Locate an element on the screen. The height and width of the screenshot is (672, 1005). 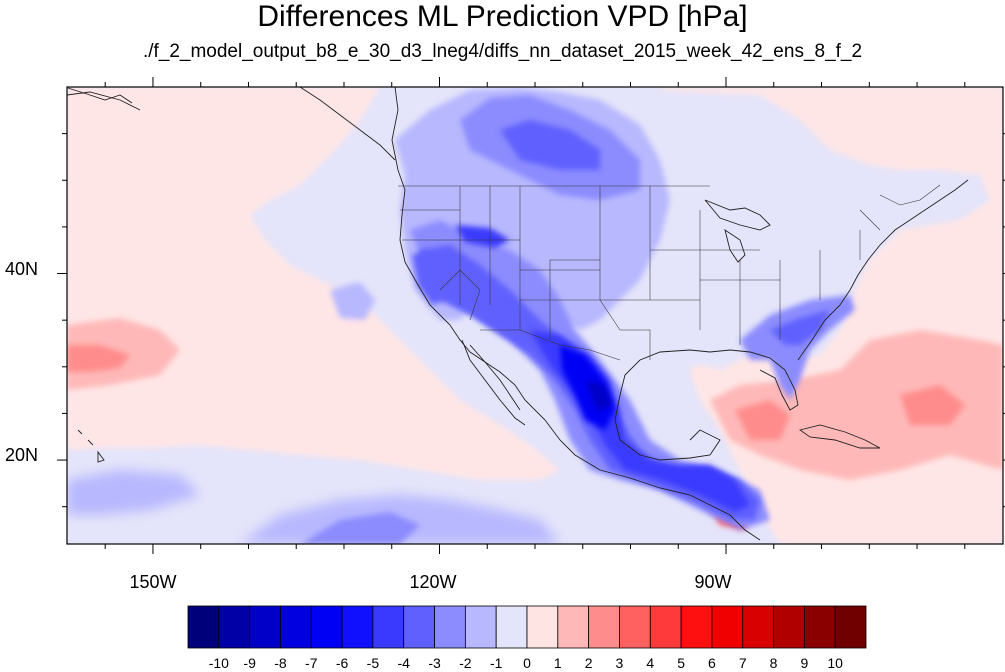
colorbar-label: -2 is located at coordinates (465, 663).